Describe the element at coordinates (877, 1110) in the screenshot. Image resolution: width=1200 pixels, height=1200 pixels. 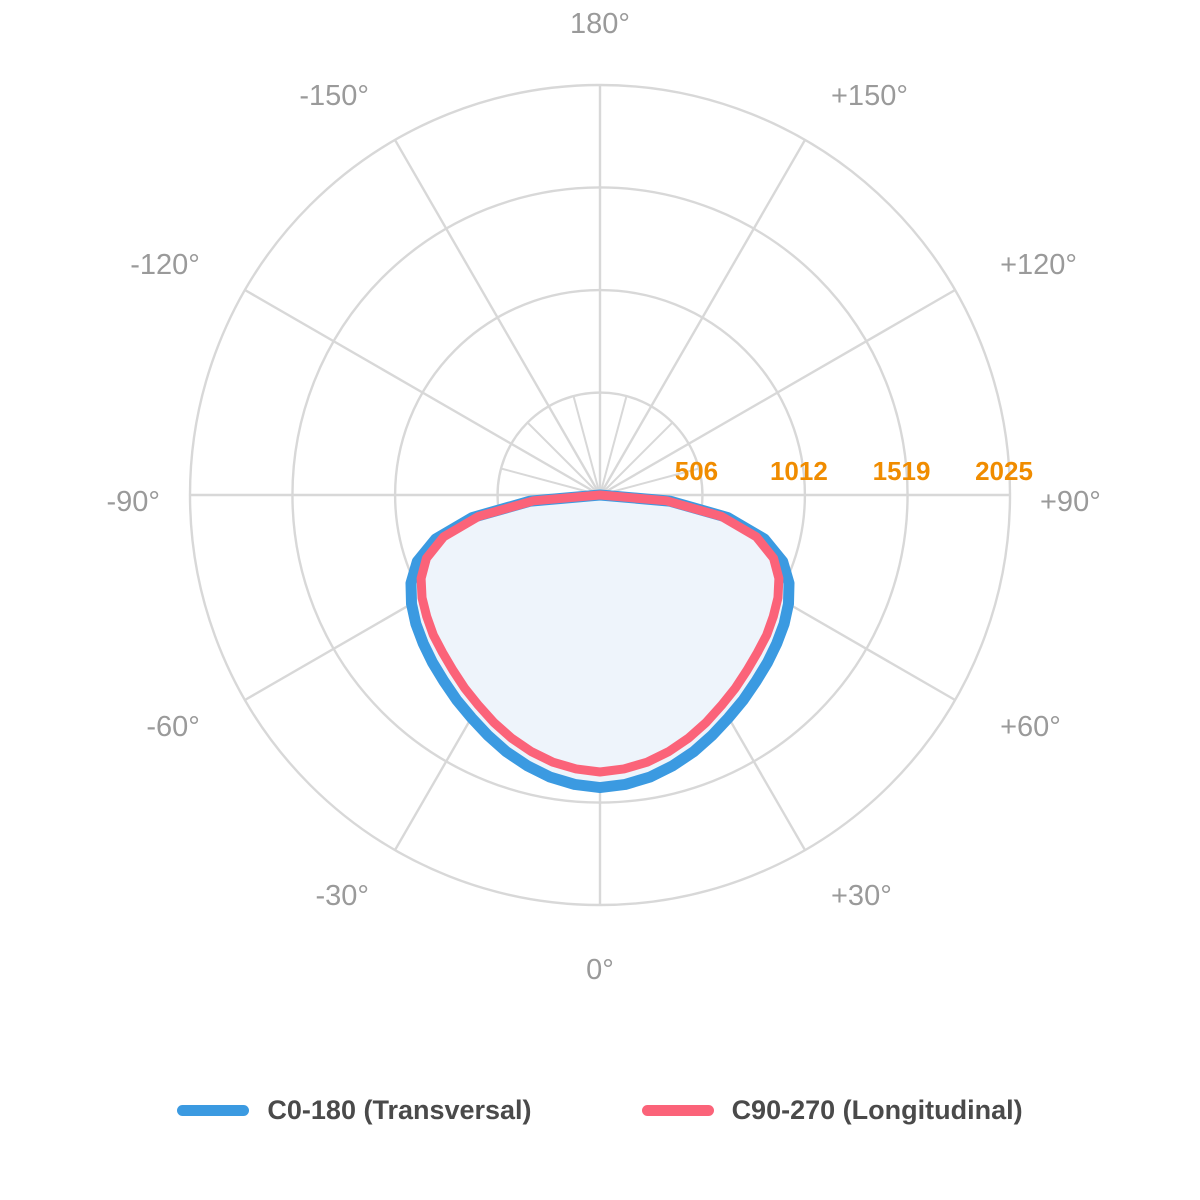
I see `legend-label-longitudinal: C90-270 (Longitudinal)` at that location.